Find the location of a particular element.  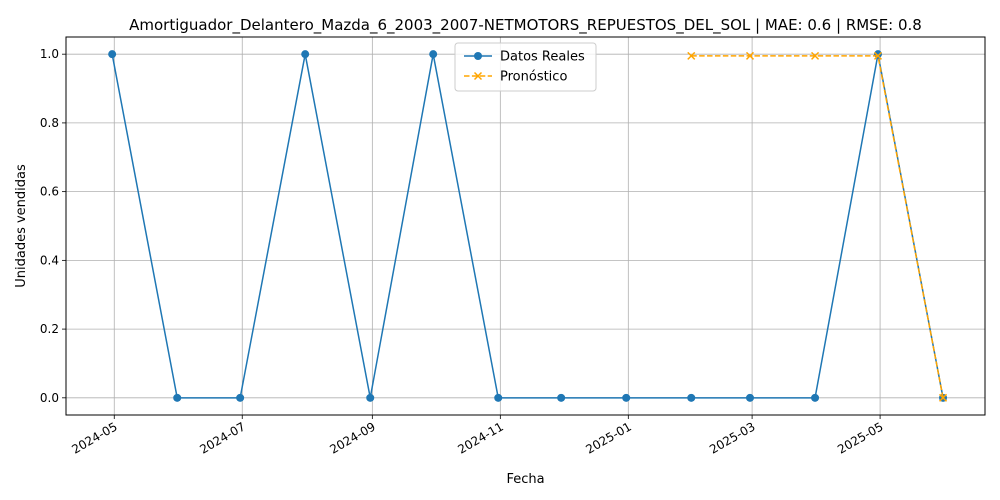

y-tick-label: 0.4 is located at coordinates (49, 260).